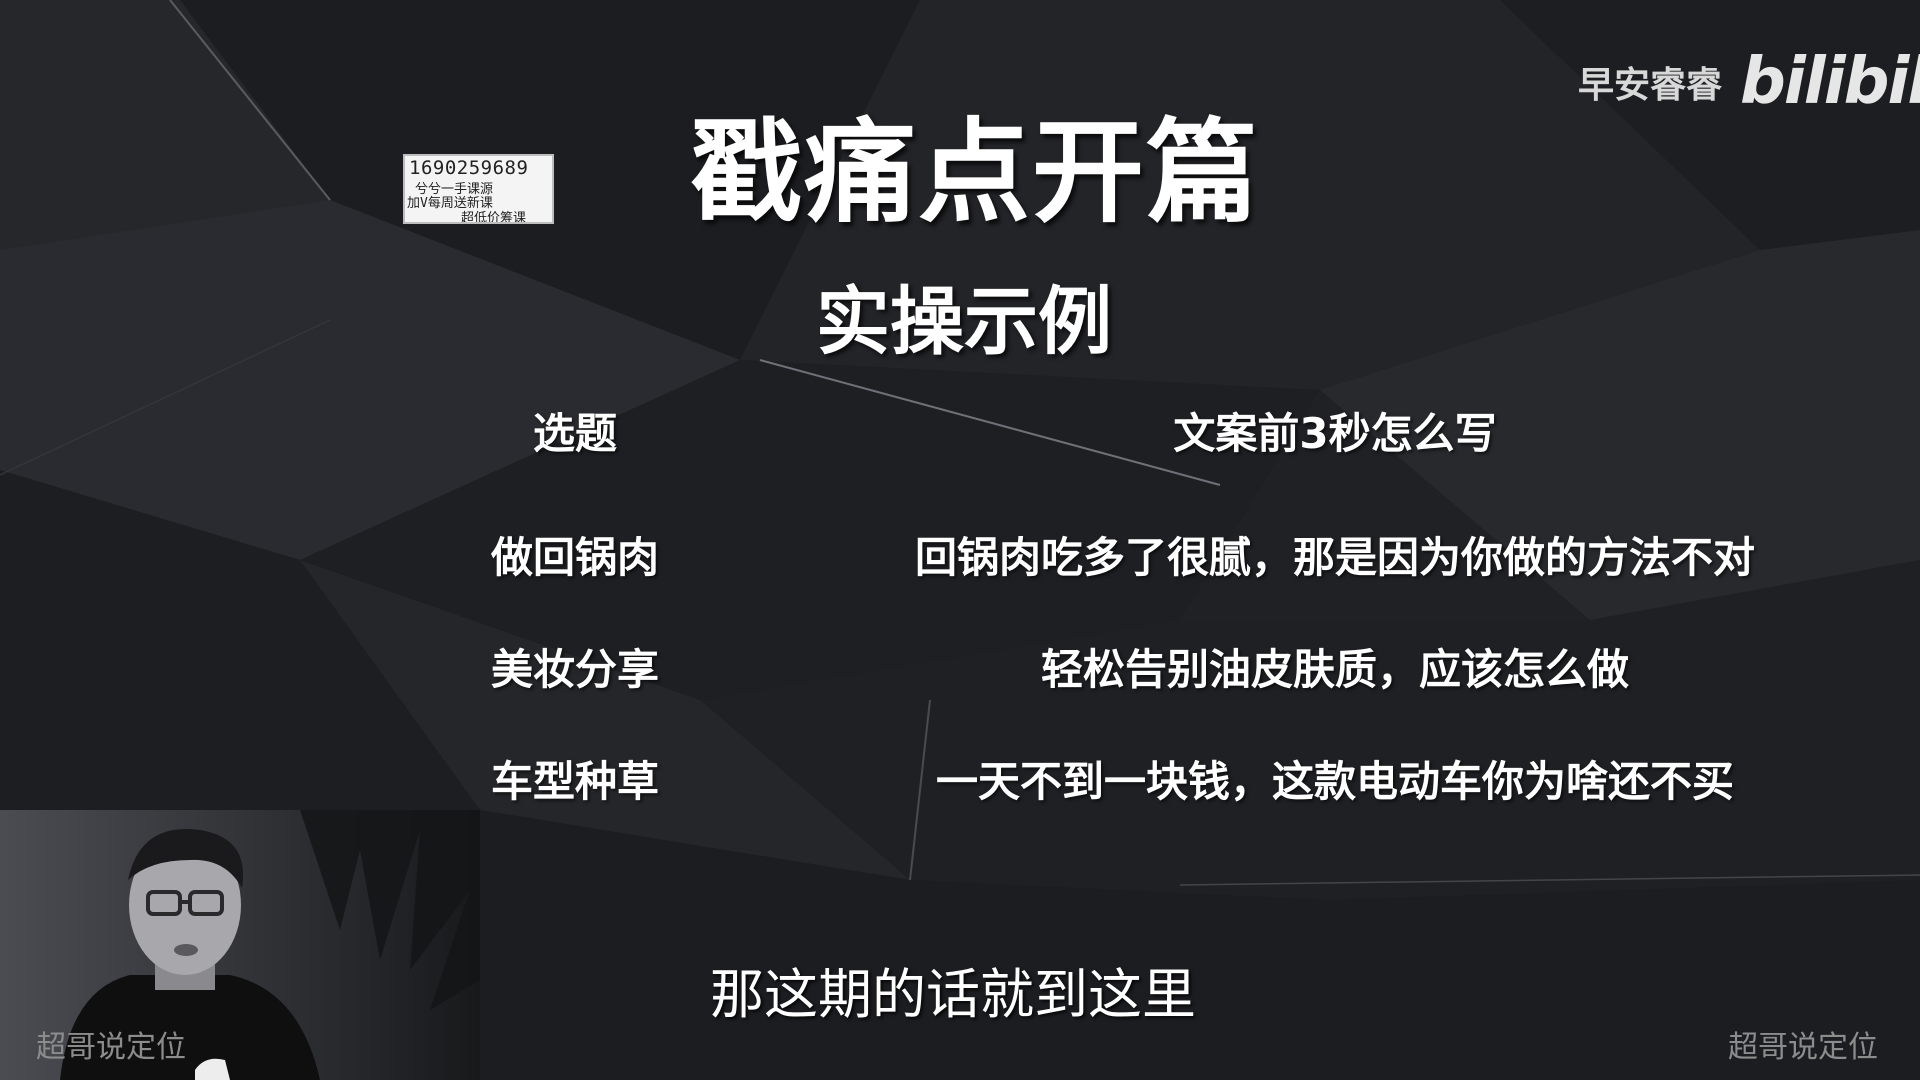  I want to click on row-copy: 一天不到一块钱，这款电动车你为啥还不买, so click(1335, 781).